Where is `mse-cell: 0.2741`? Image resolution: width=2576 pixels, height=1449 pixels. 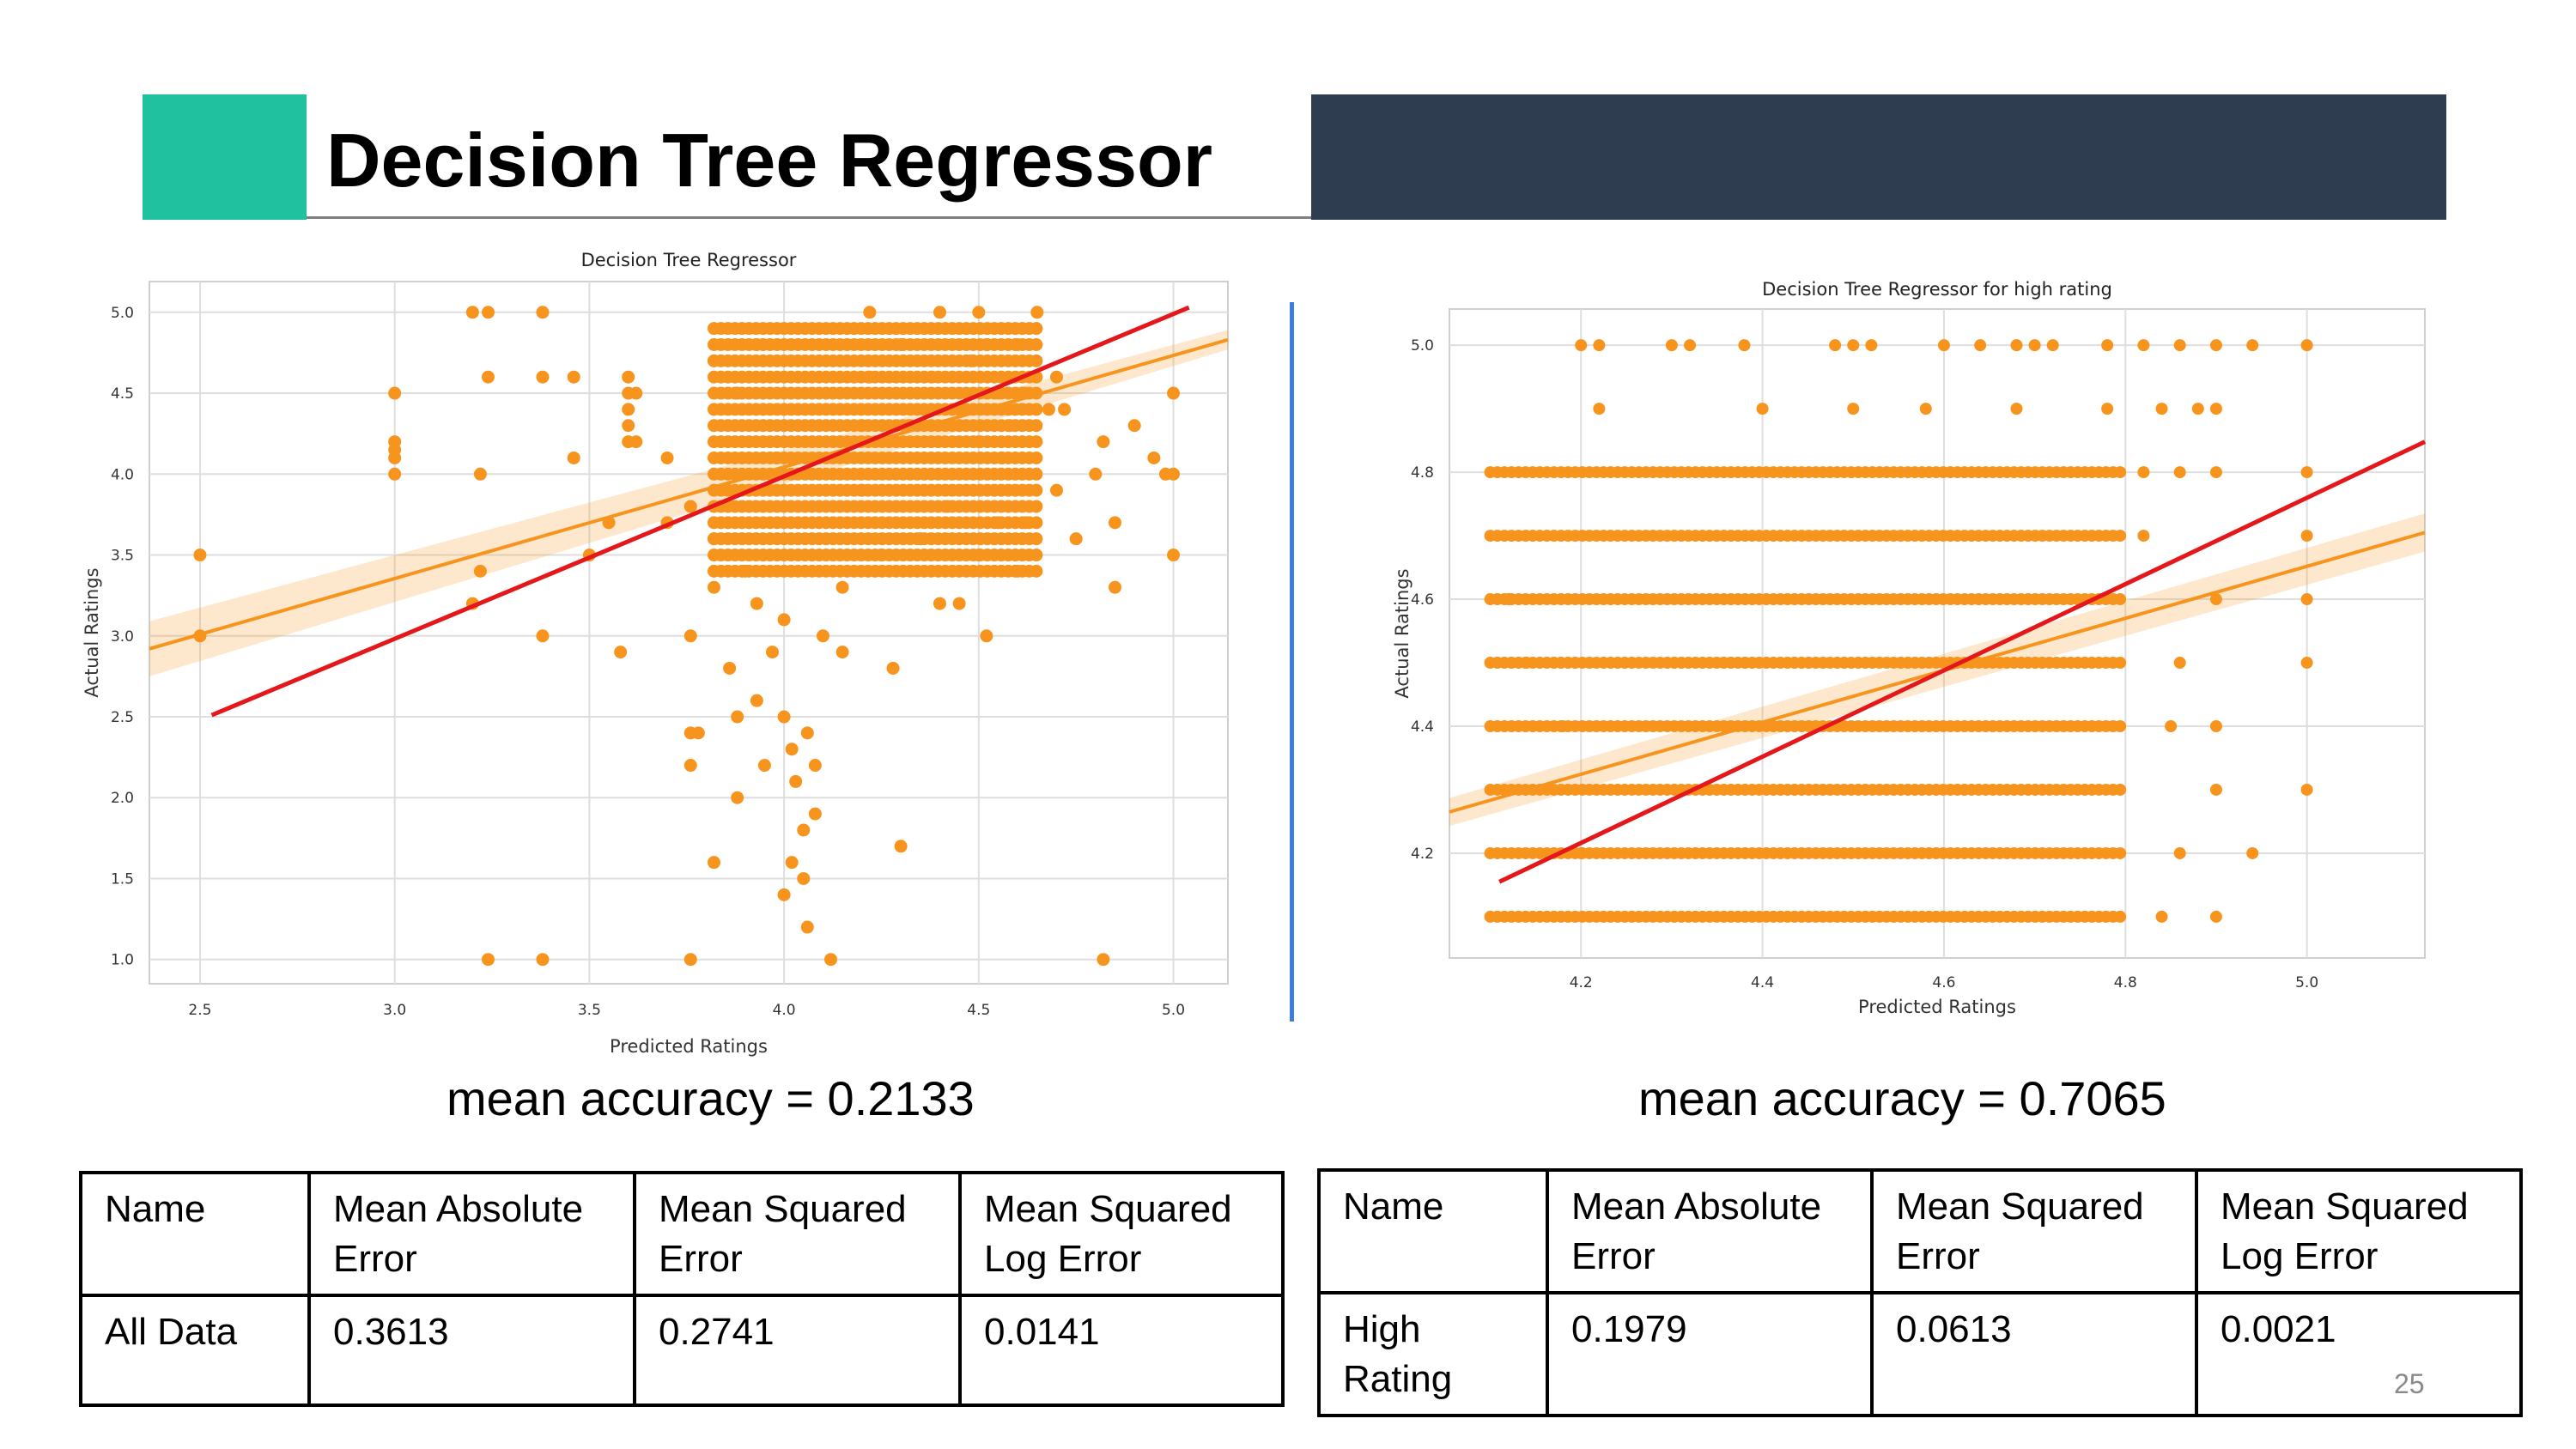
mse-cell: 0.2741 is located at coordinates (797, 1350).